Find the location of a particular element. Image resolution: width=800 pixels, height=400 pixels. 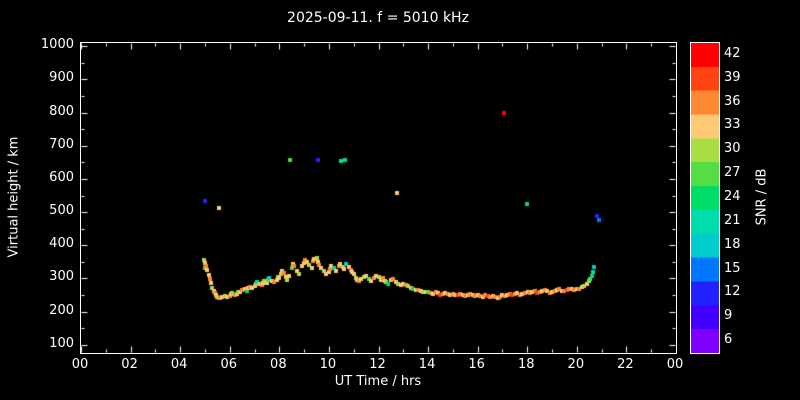

x-tick-label: 04 is located at coordinates (179, 364).